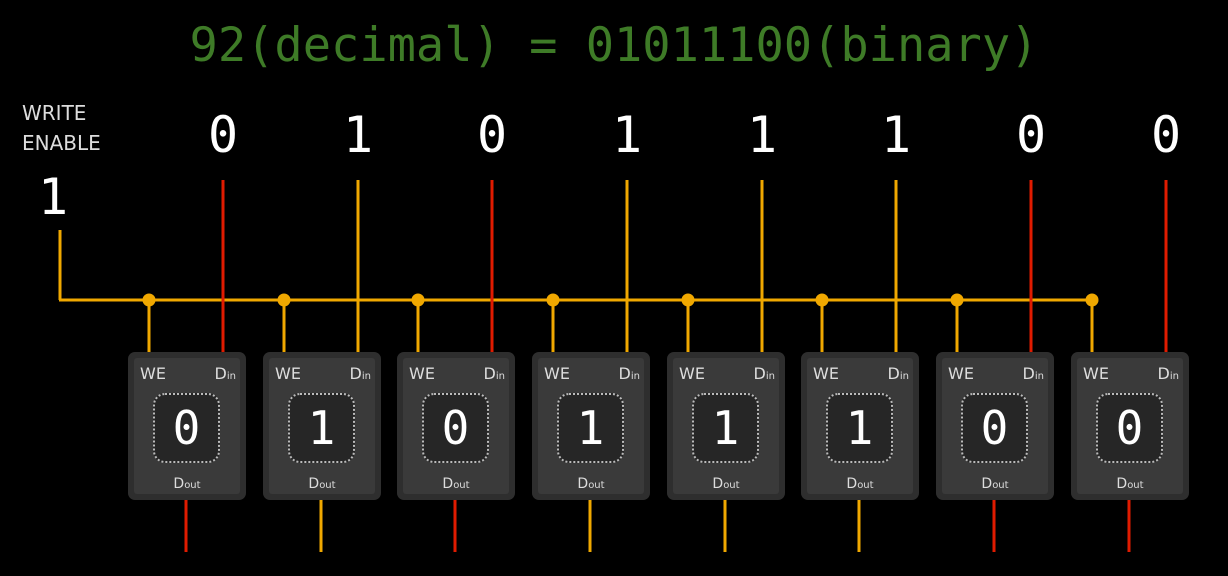  I want to click on write-enable-label: WRITE ENABLE, so click(61, 128).